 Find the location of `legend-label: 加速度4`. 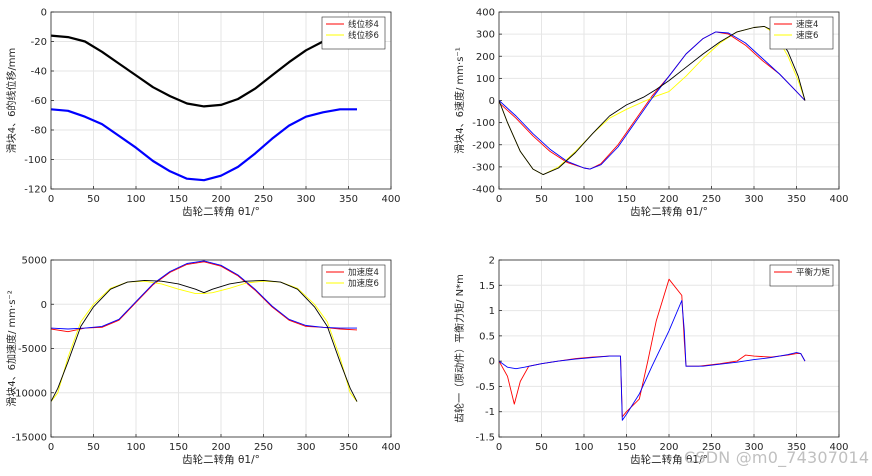

legend-label: 加速度4 is located at coordinates (363, 272).